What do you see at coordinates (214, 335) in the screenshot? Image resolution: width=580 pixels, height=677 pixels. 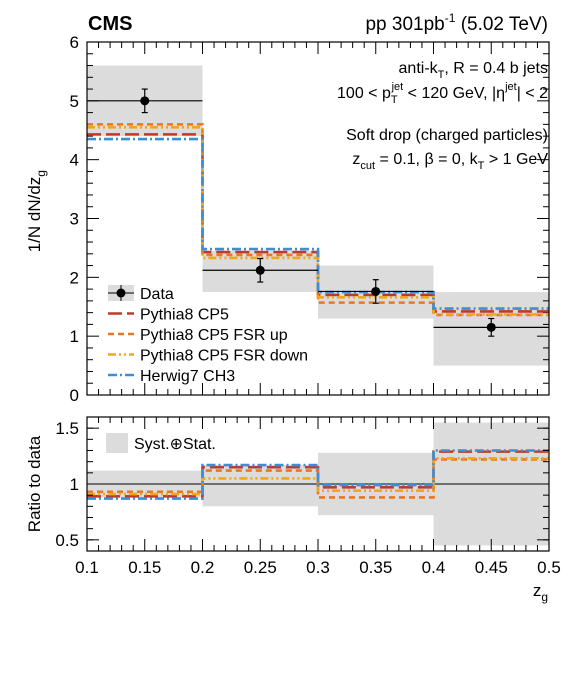 I see `legend-label-2: Pythia8 CP5 FSR up` at bounding box center [214, 335].